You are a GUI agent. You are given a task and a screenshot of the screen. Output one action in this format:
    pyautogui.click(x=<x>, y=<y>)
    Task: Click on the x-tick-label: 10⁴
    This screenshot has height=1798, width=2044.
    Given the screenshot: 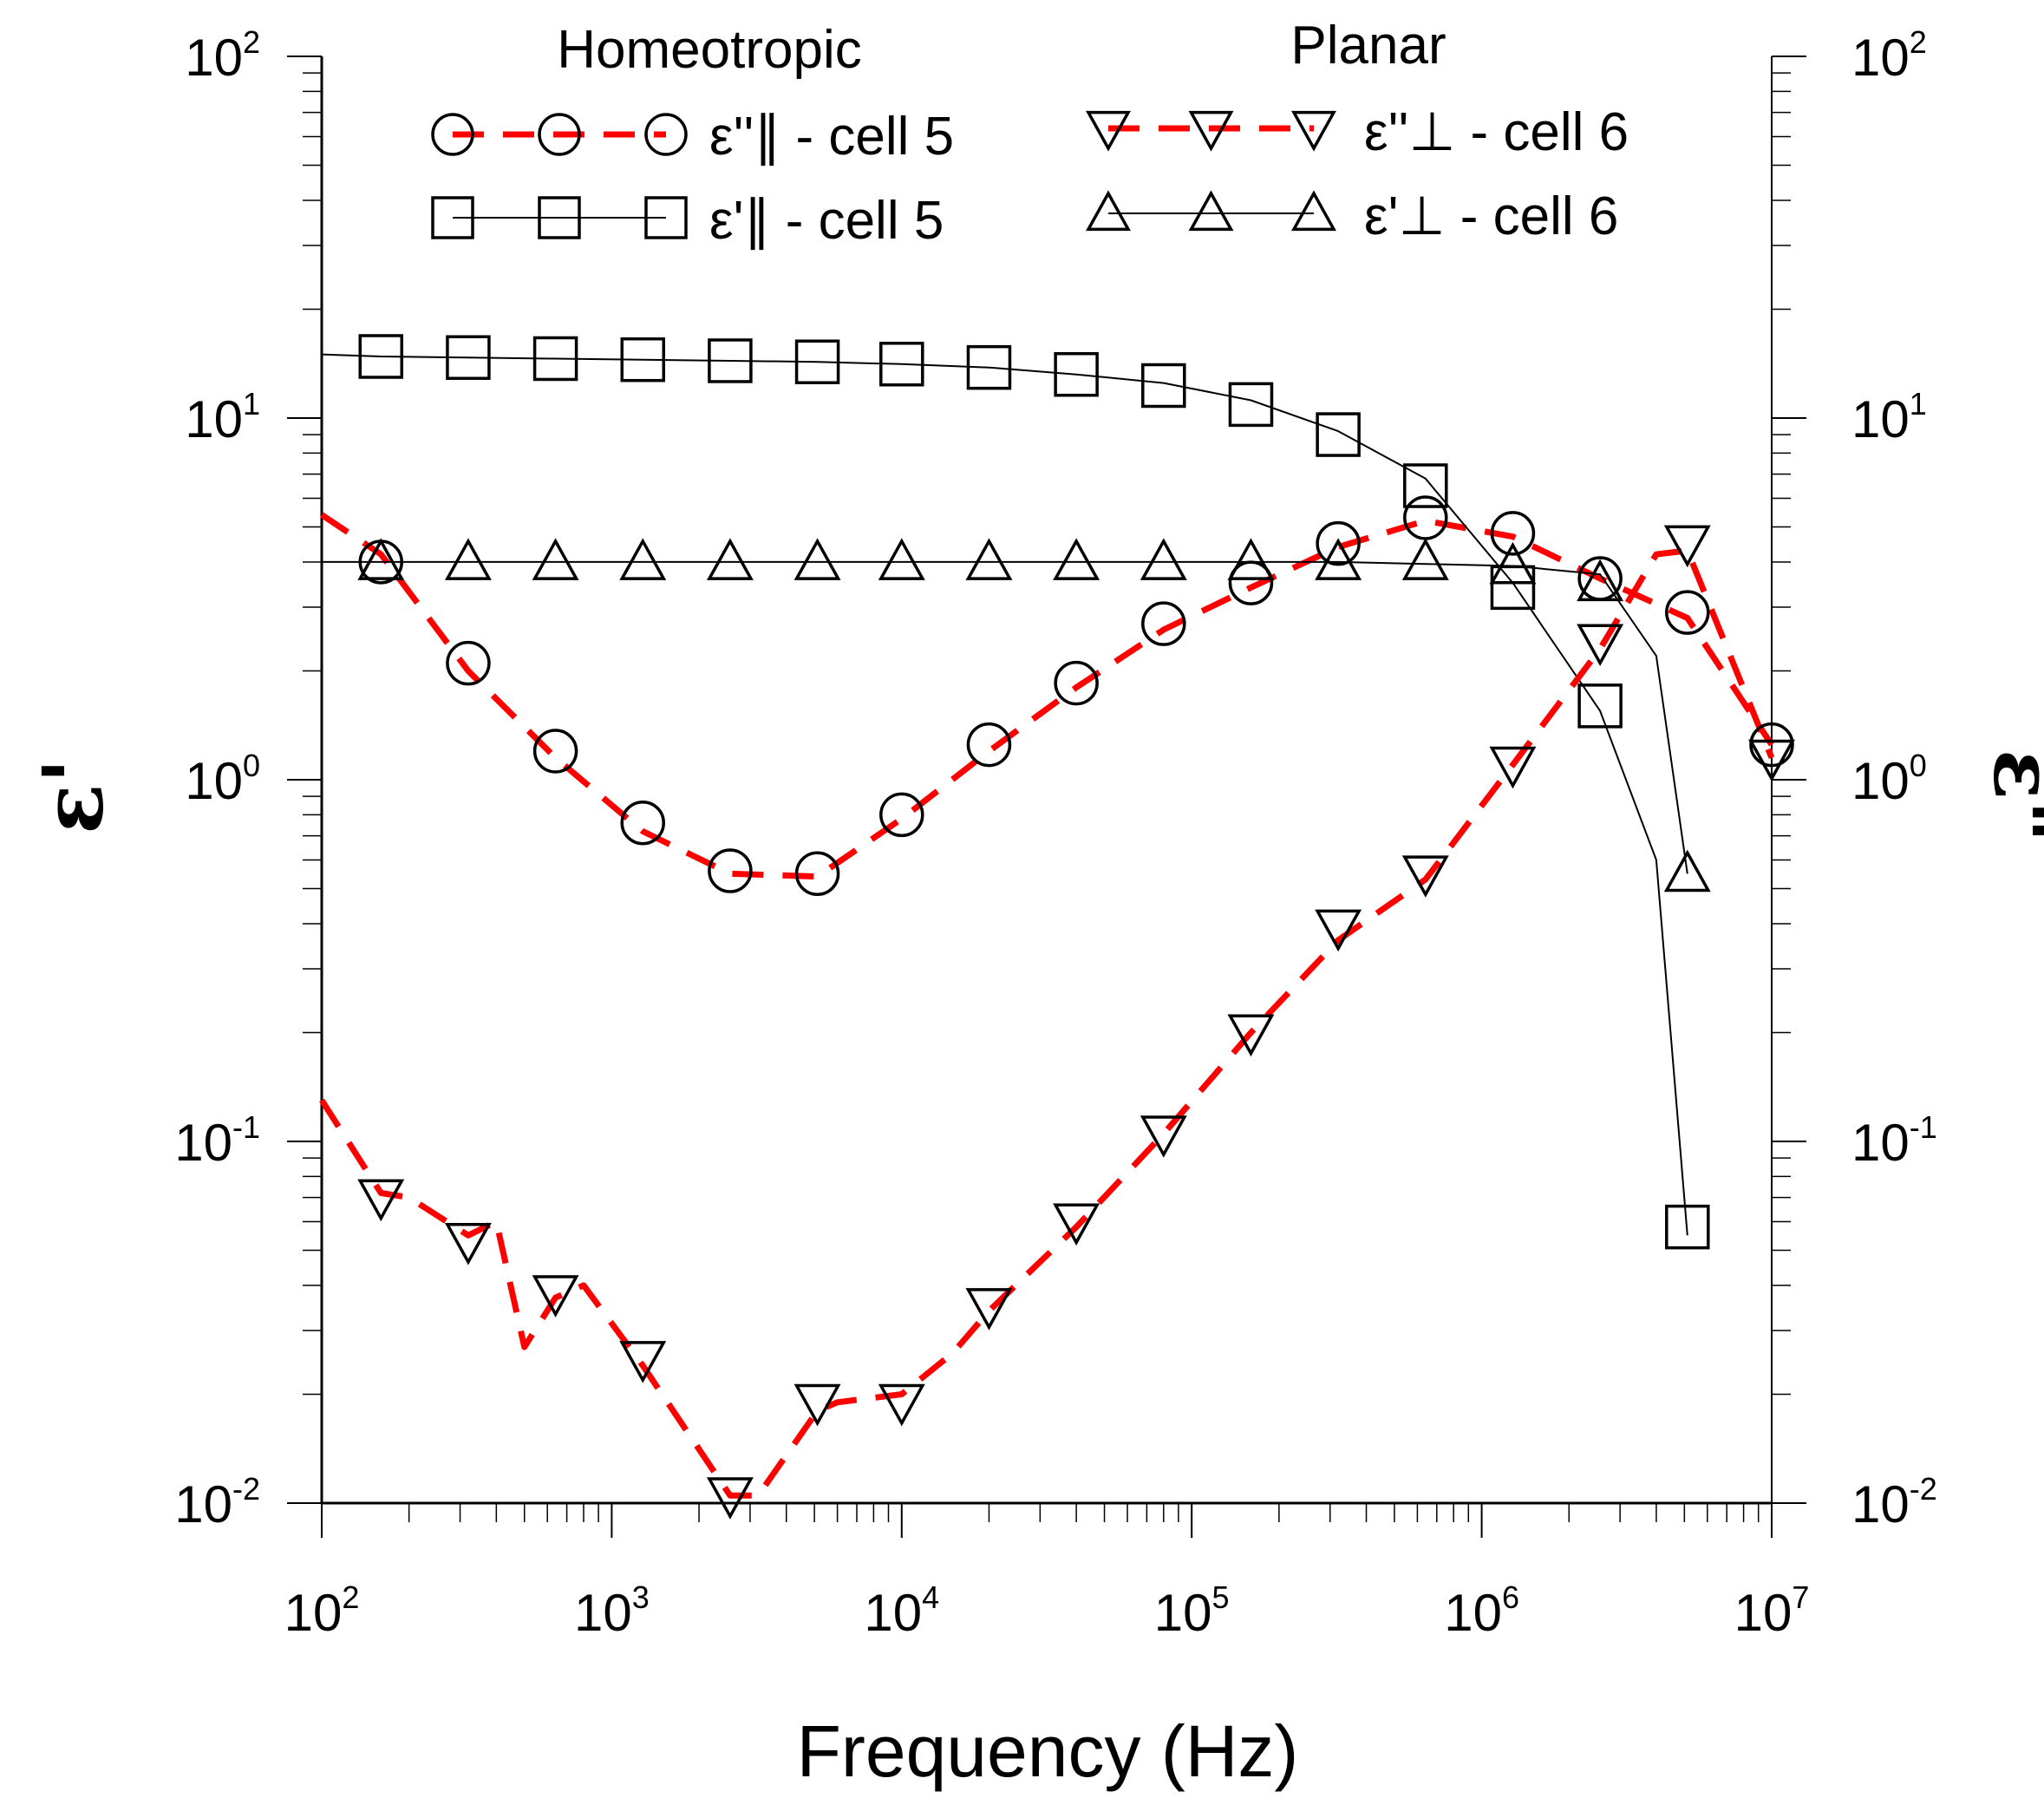 What is the action you would take?
    pyautogui.click(x=901, y=1610)
    